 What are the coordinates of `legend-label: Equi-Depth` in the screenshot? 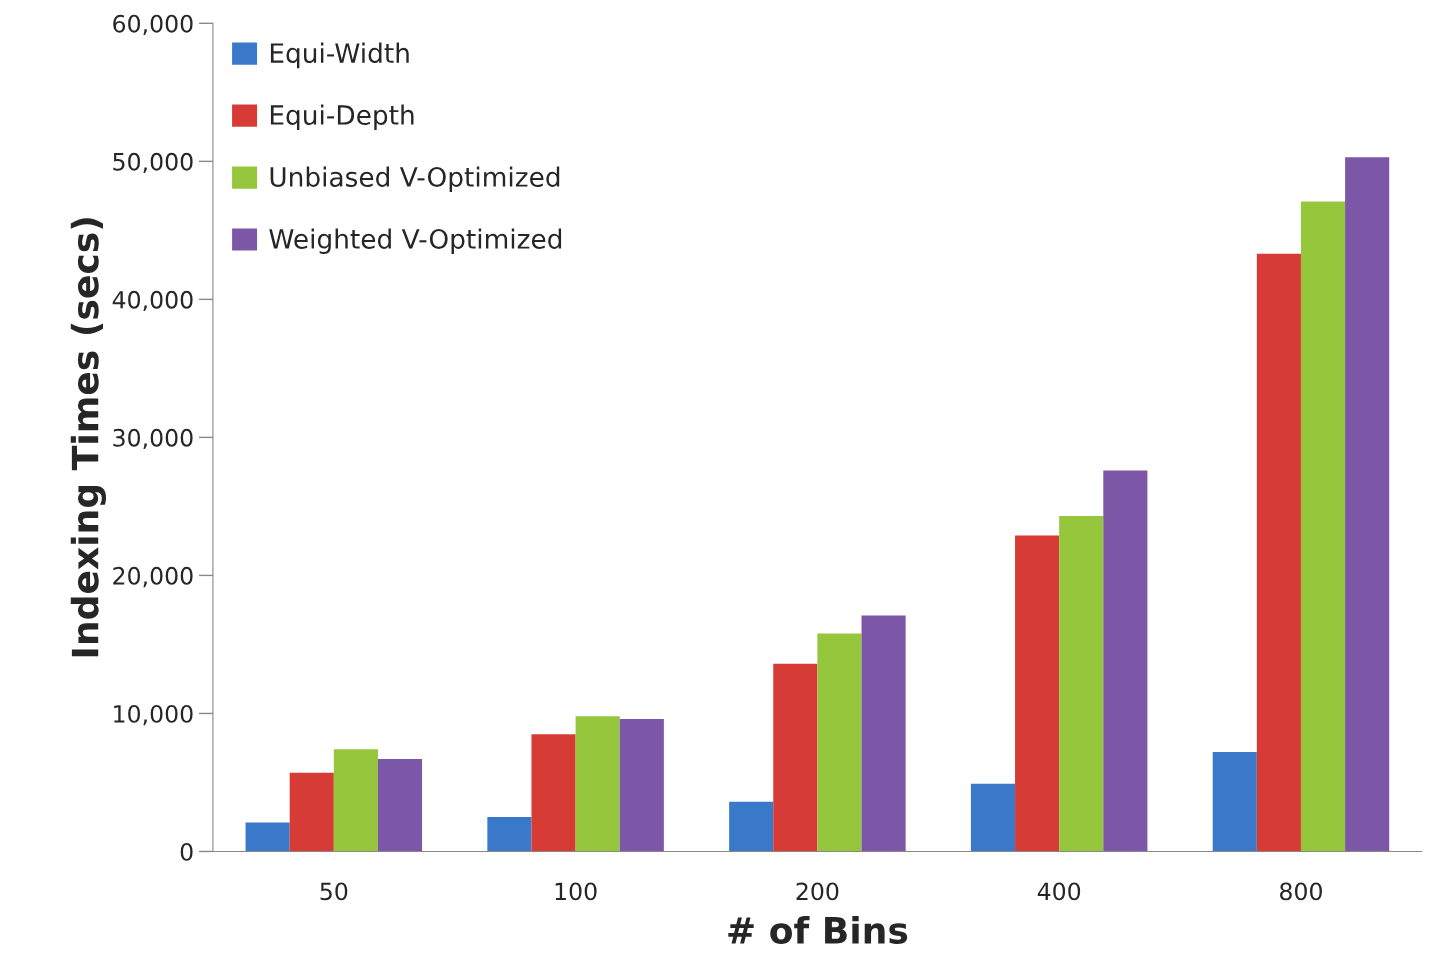 It's located at (342, 117).